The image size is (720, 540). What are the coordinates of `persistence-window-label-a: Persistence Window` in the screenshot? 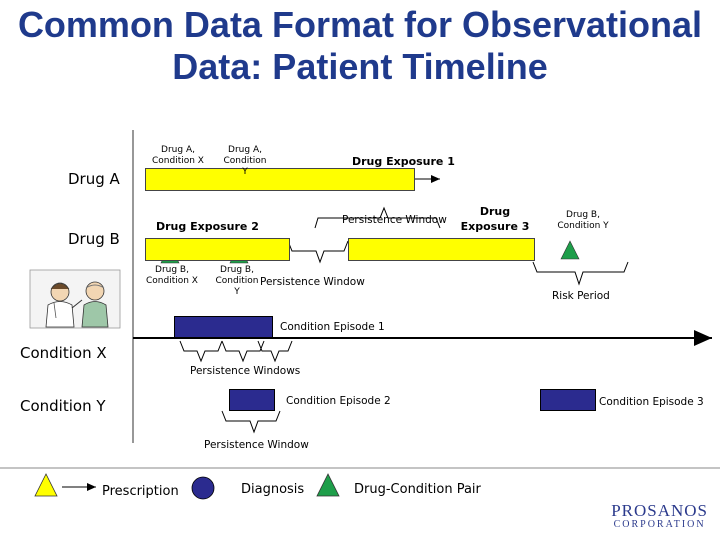 It's located at (394, 220).